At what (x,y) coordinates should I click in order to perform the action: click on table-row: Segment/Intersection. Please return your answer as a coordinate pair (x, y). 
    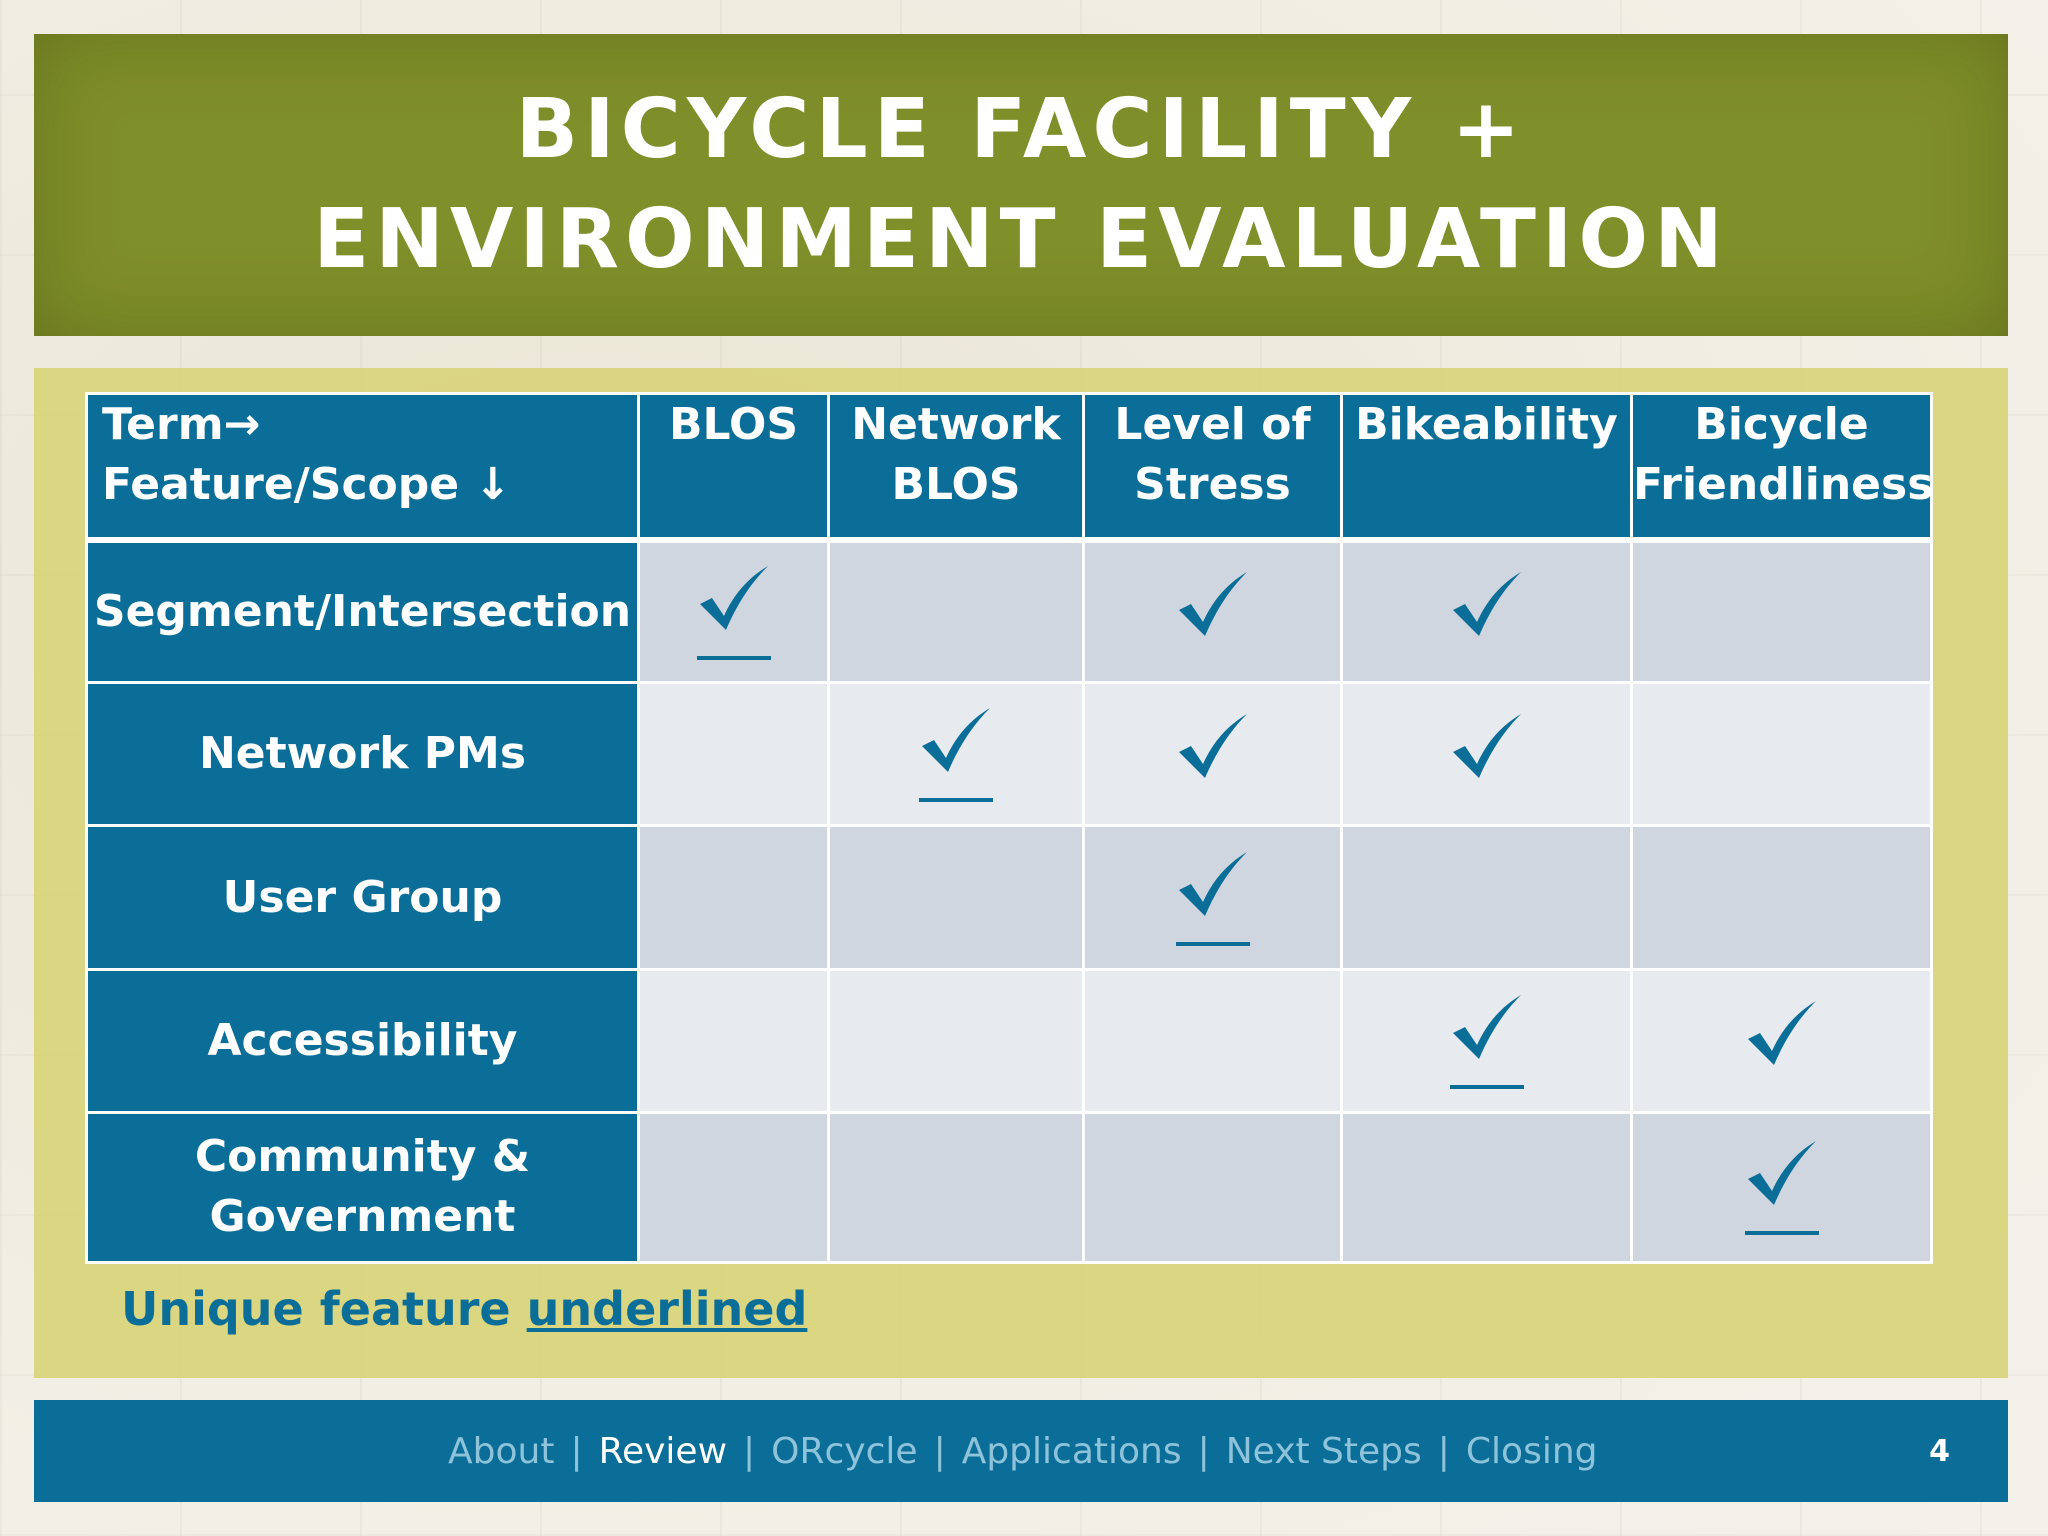
    Looking at the image, I should click on (1009, 611).